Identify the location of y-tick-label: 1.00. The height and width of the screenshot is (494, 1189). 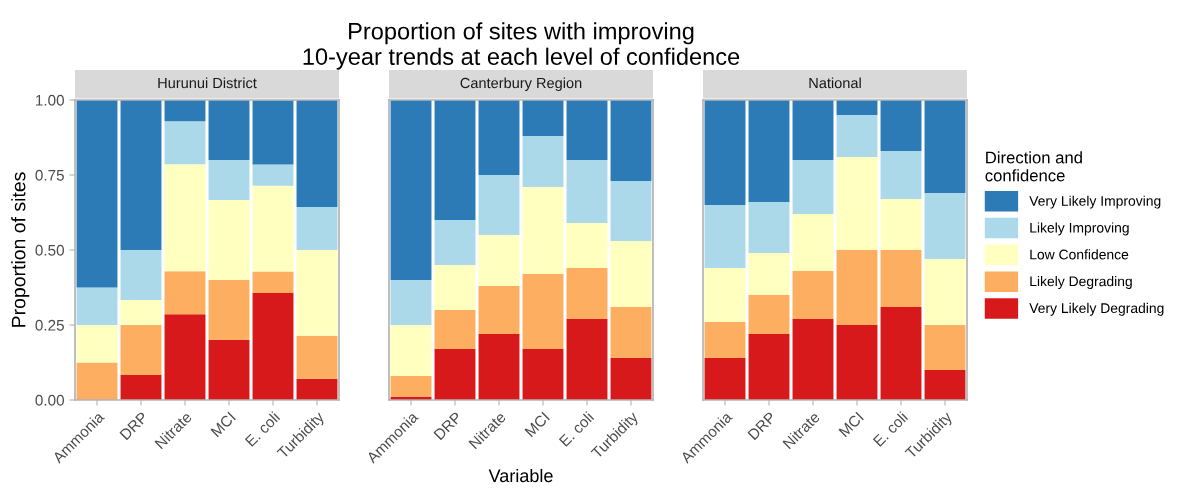
(50, 100).